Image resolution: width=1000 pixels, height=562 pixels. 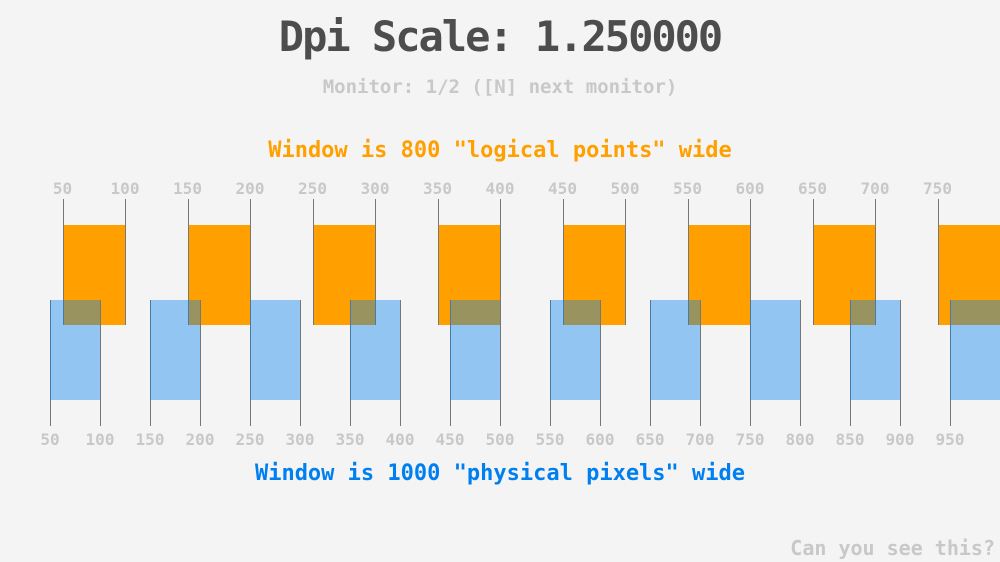 I want to click on app-title: Dpi Scale: 1.250000, so click(x=500, y=36).